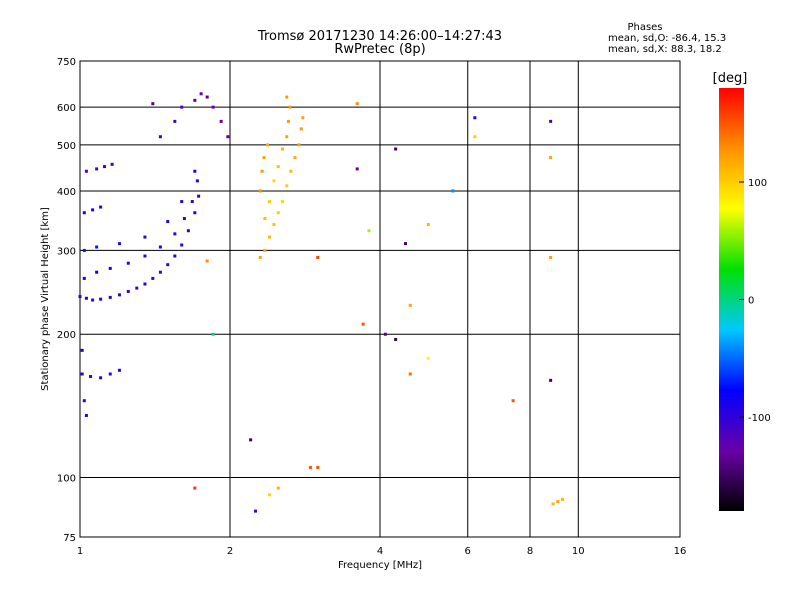 Image resolution: width=800 pixels, height=600 pixels. What do you see at coordinates (380, 565) in the screenshot?
I see `x-axis-label: Frequency [MHz]` at bounding box center [380, 565].